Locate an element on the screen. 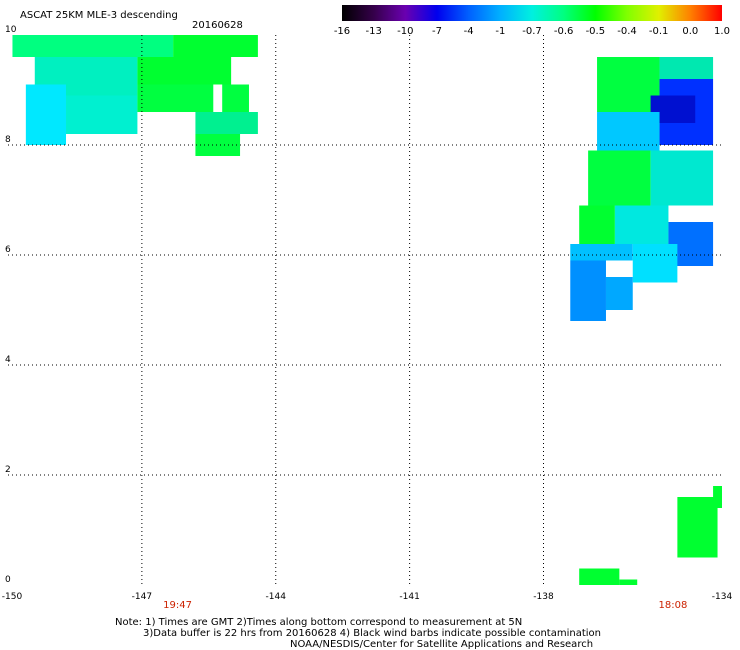 The image size is (740, 650). latitude-label: 4 is located at coordinates (8, 360).